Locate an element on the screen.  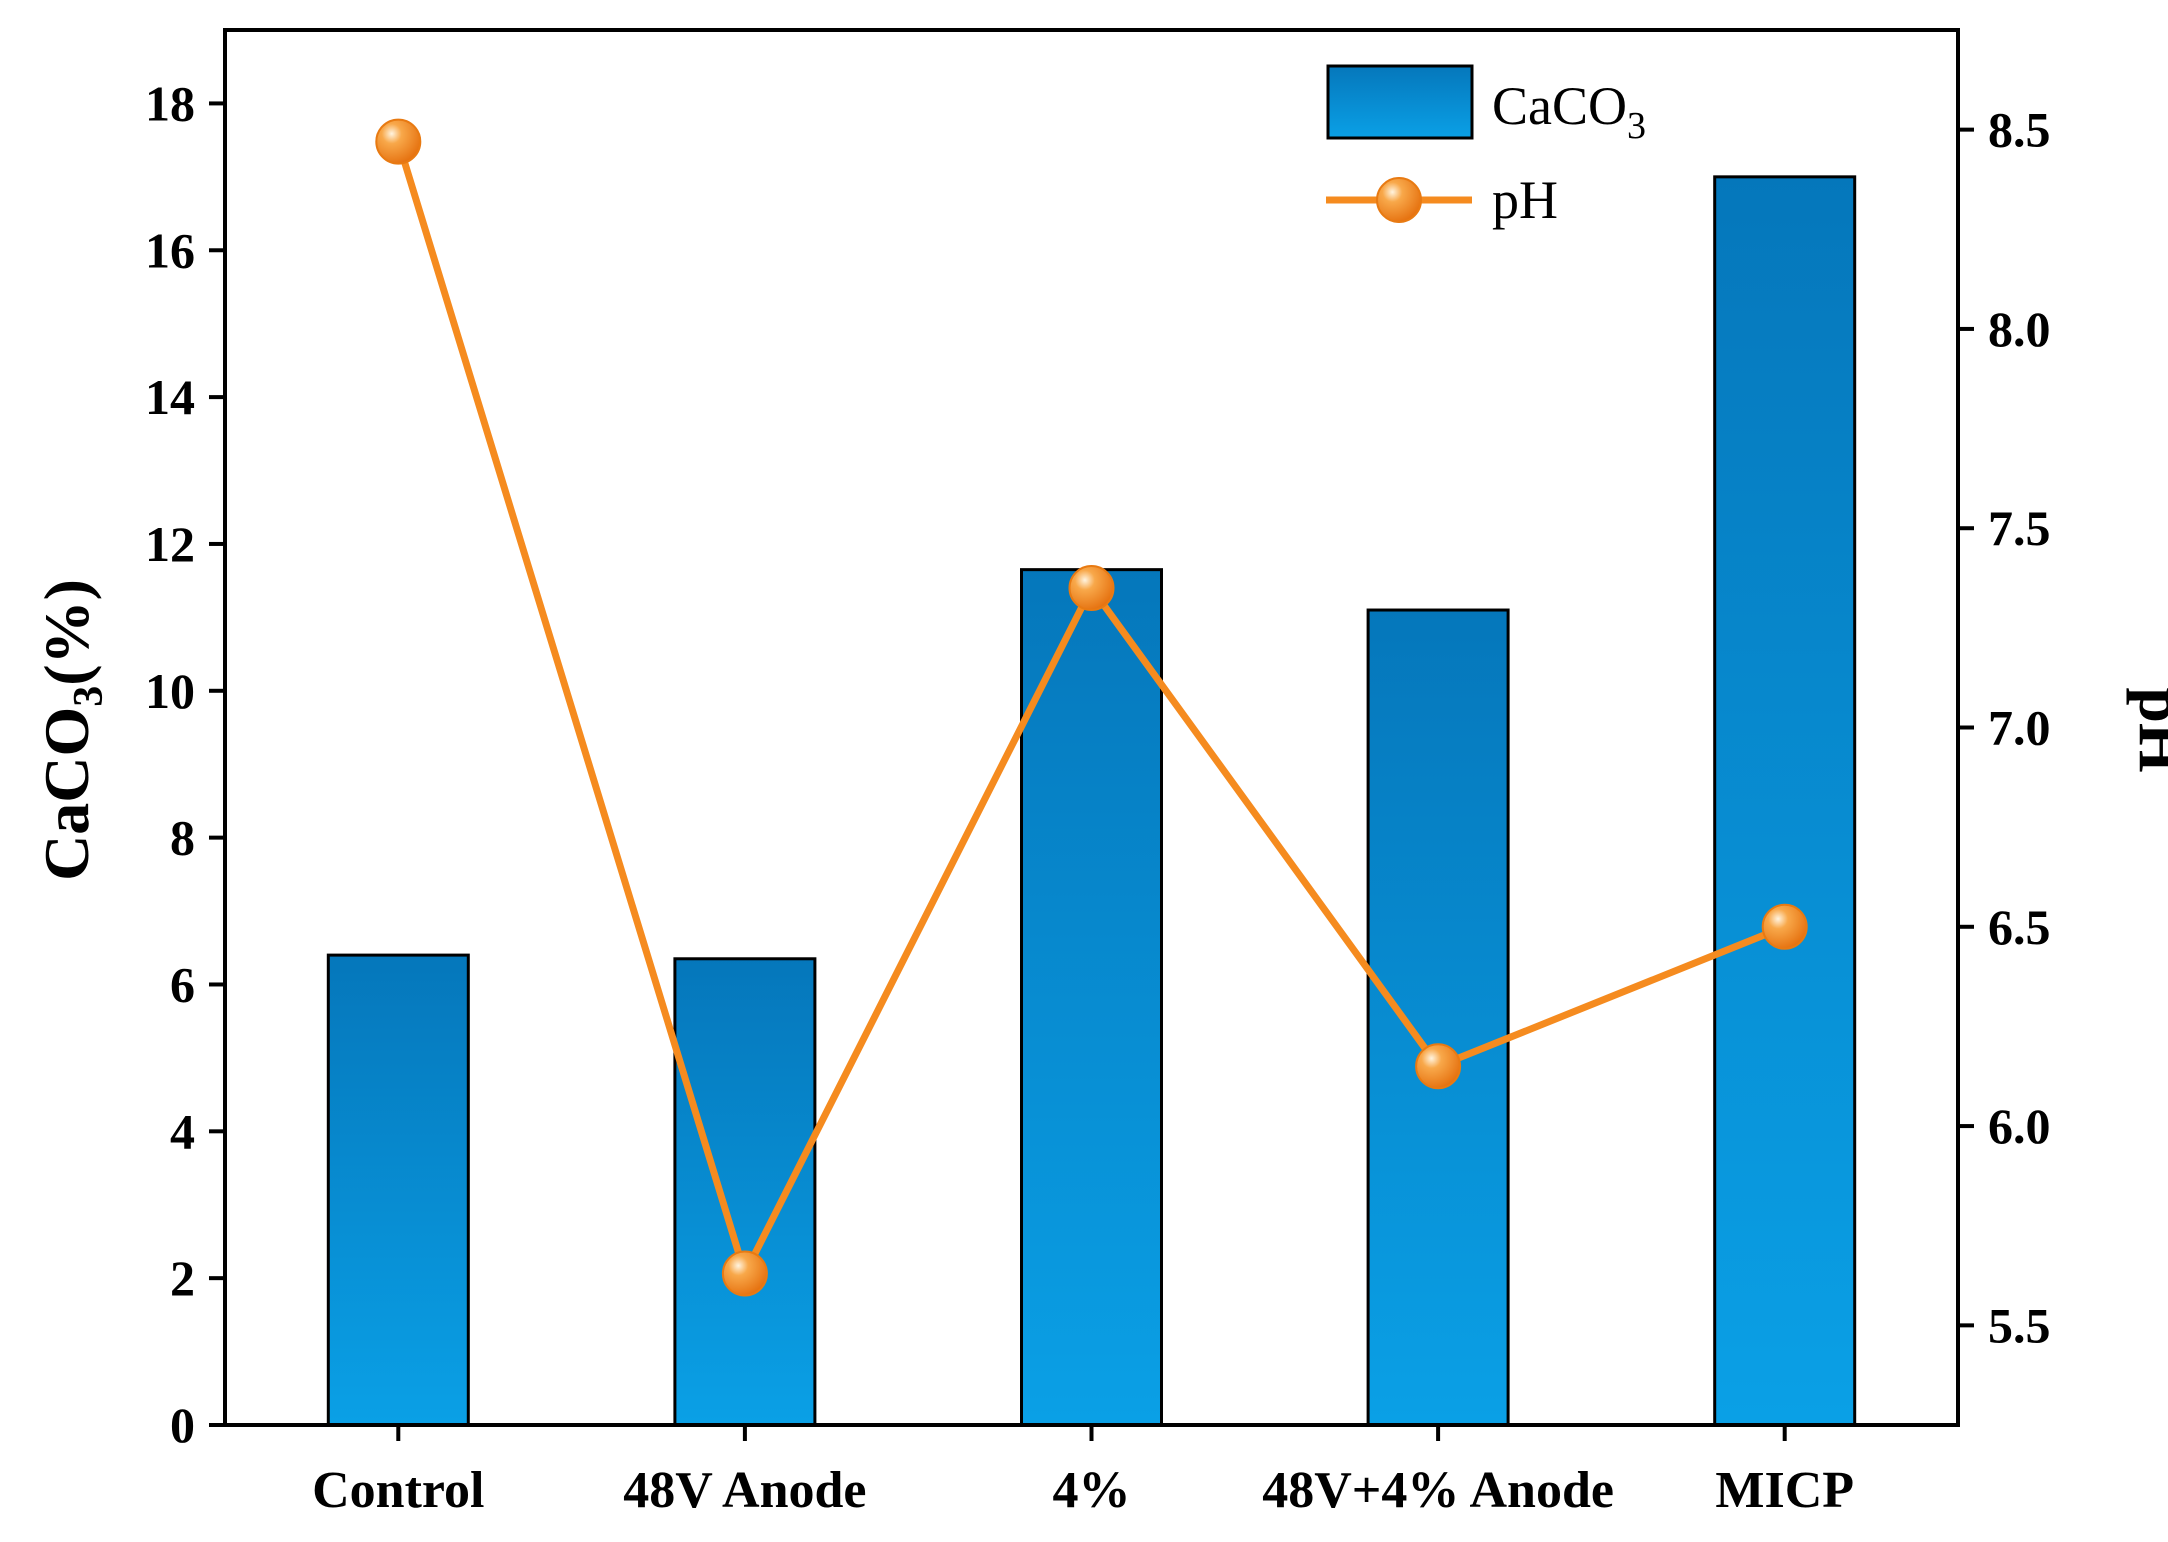
right-tick-label: 7.5 is located at coordinates (2019, 528).